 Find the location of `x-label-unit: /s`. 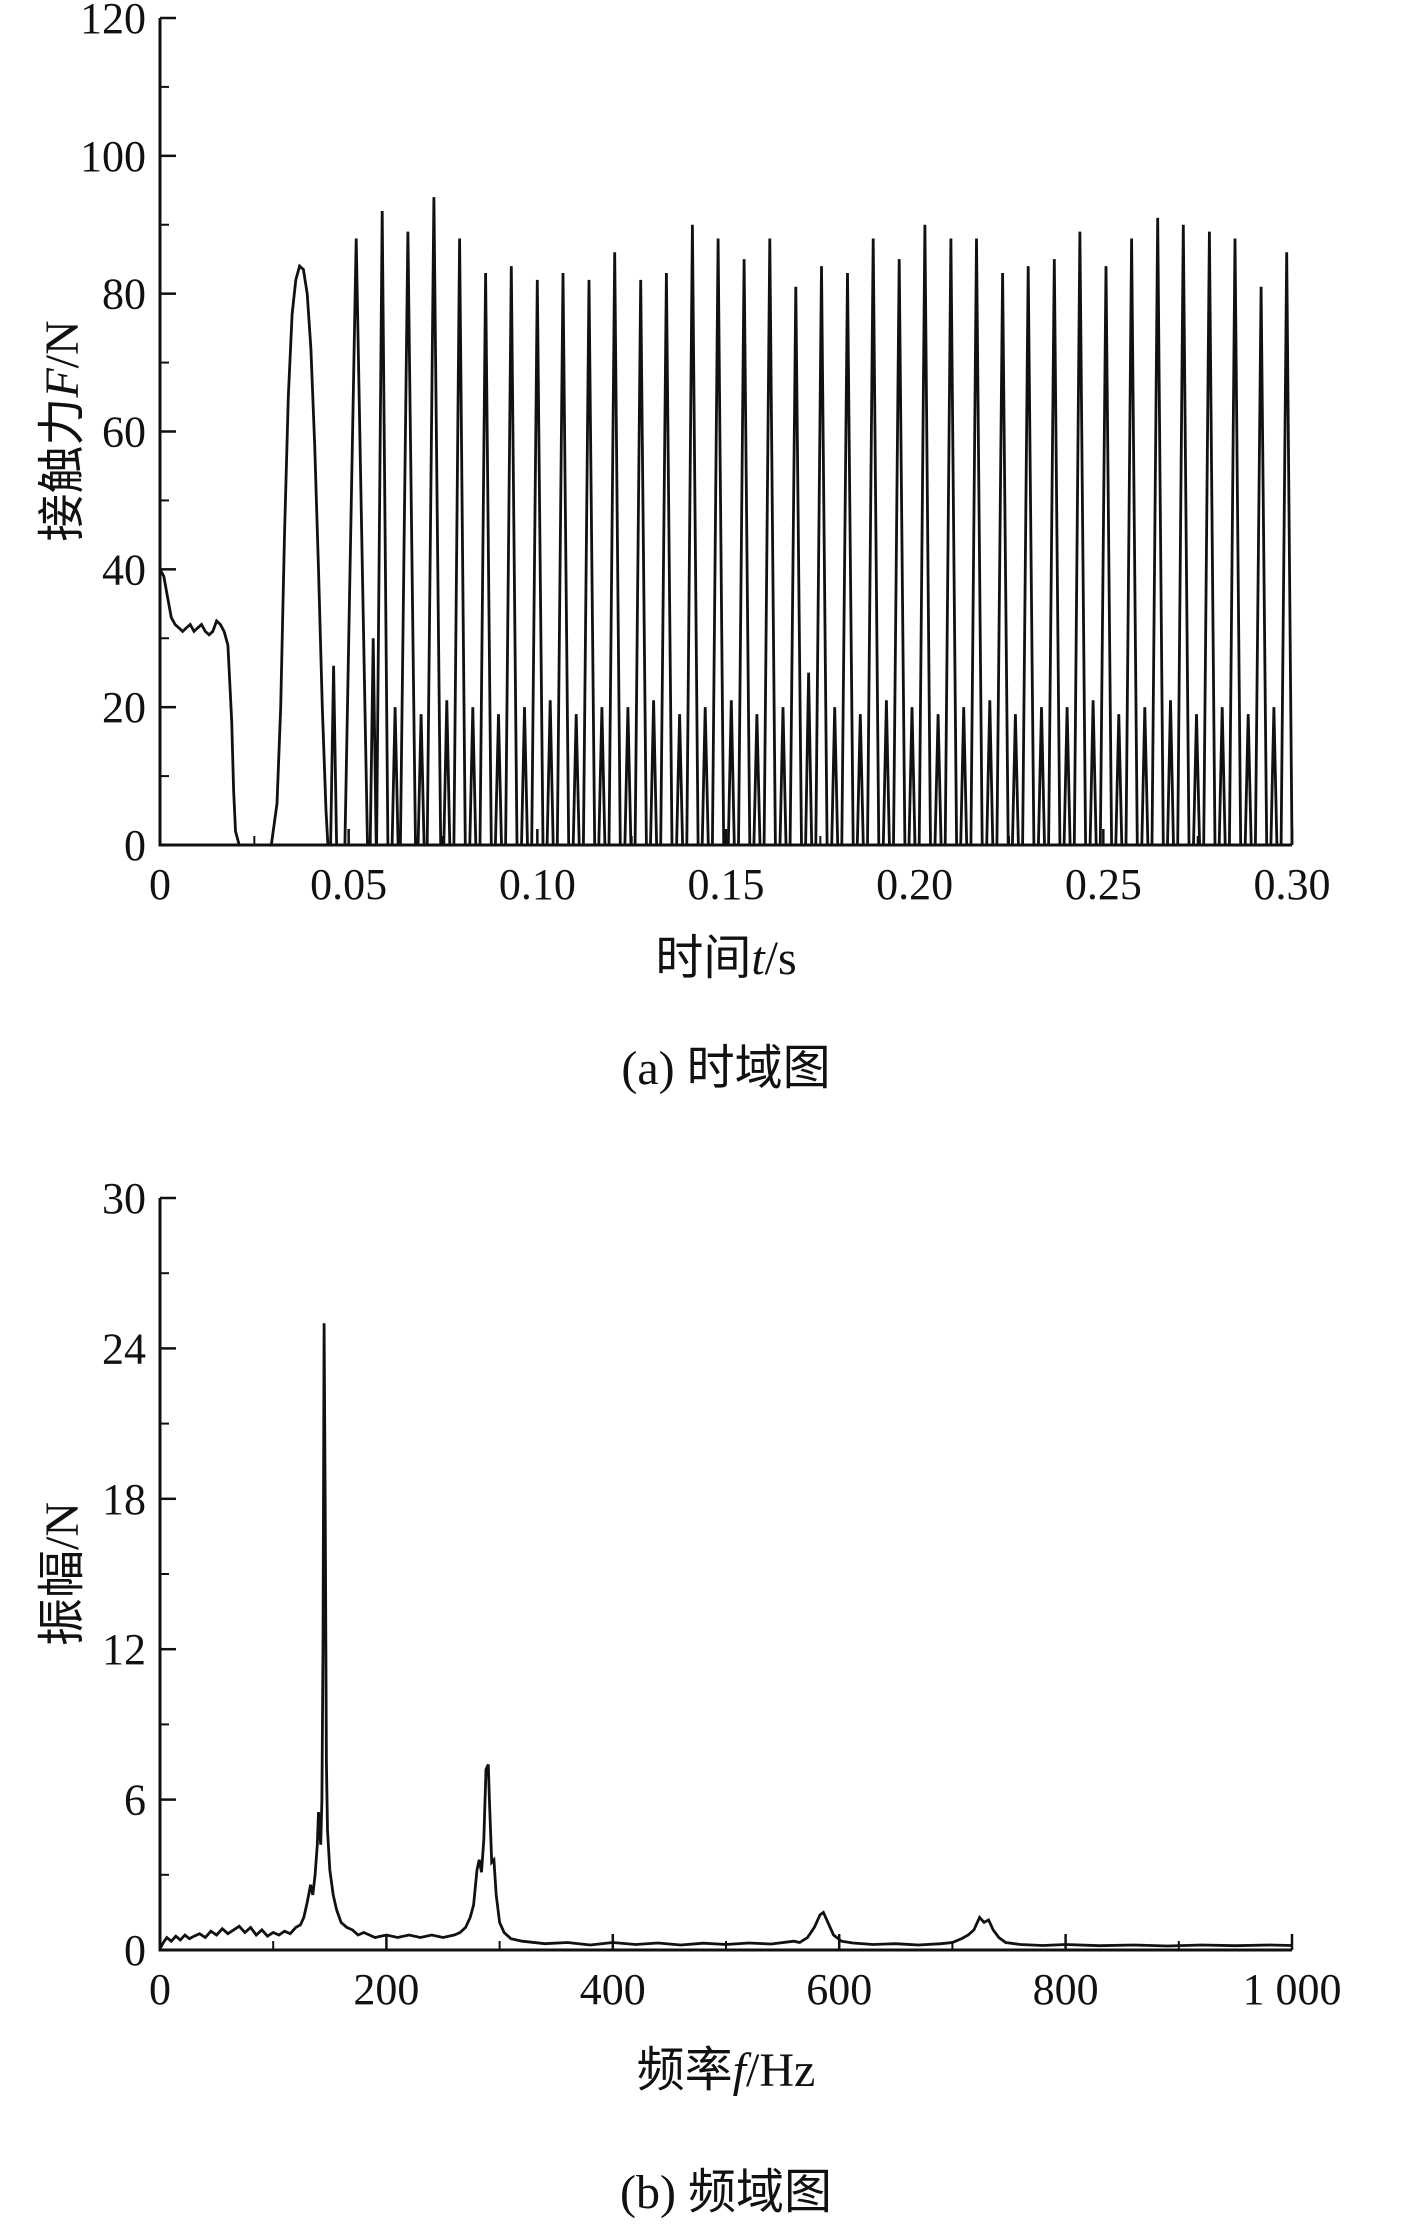

x-label-unit: /s is located at coordinates (780, 958).